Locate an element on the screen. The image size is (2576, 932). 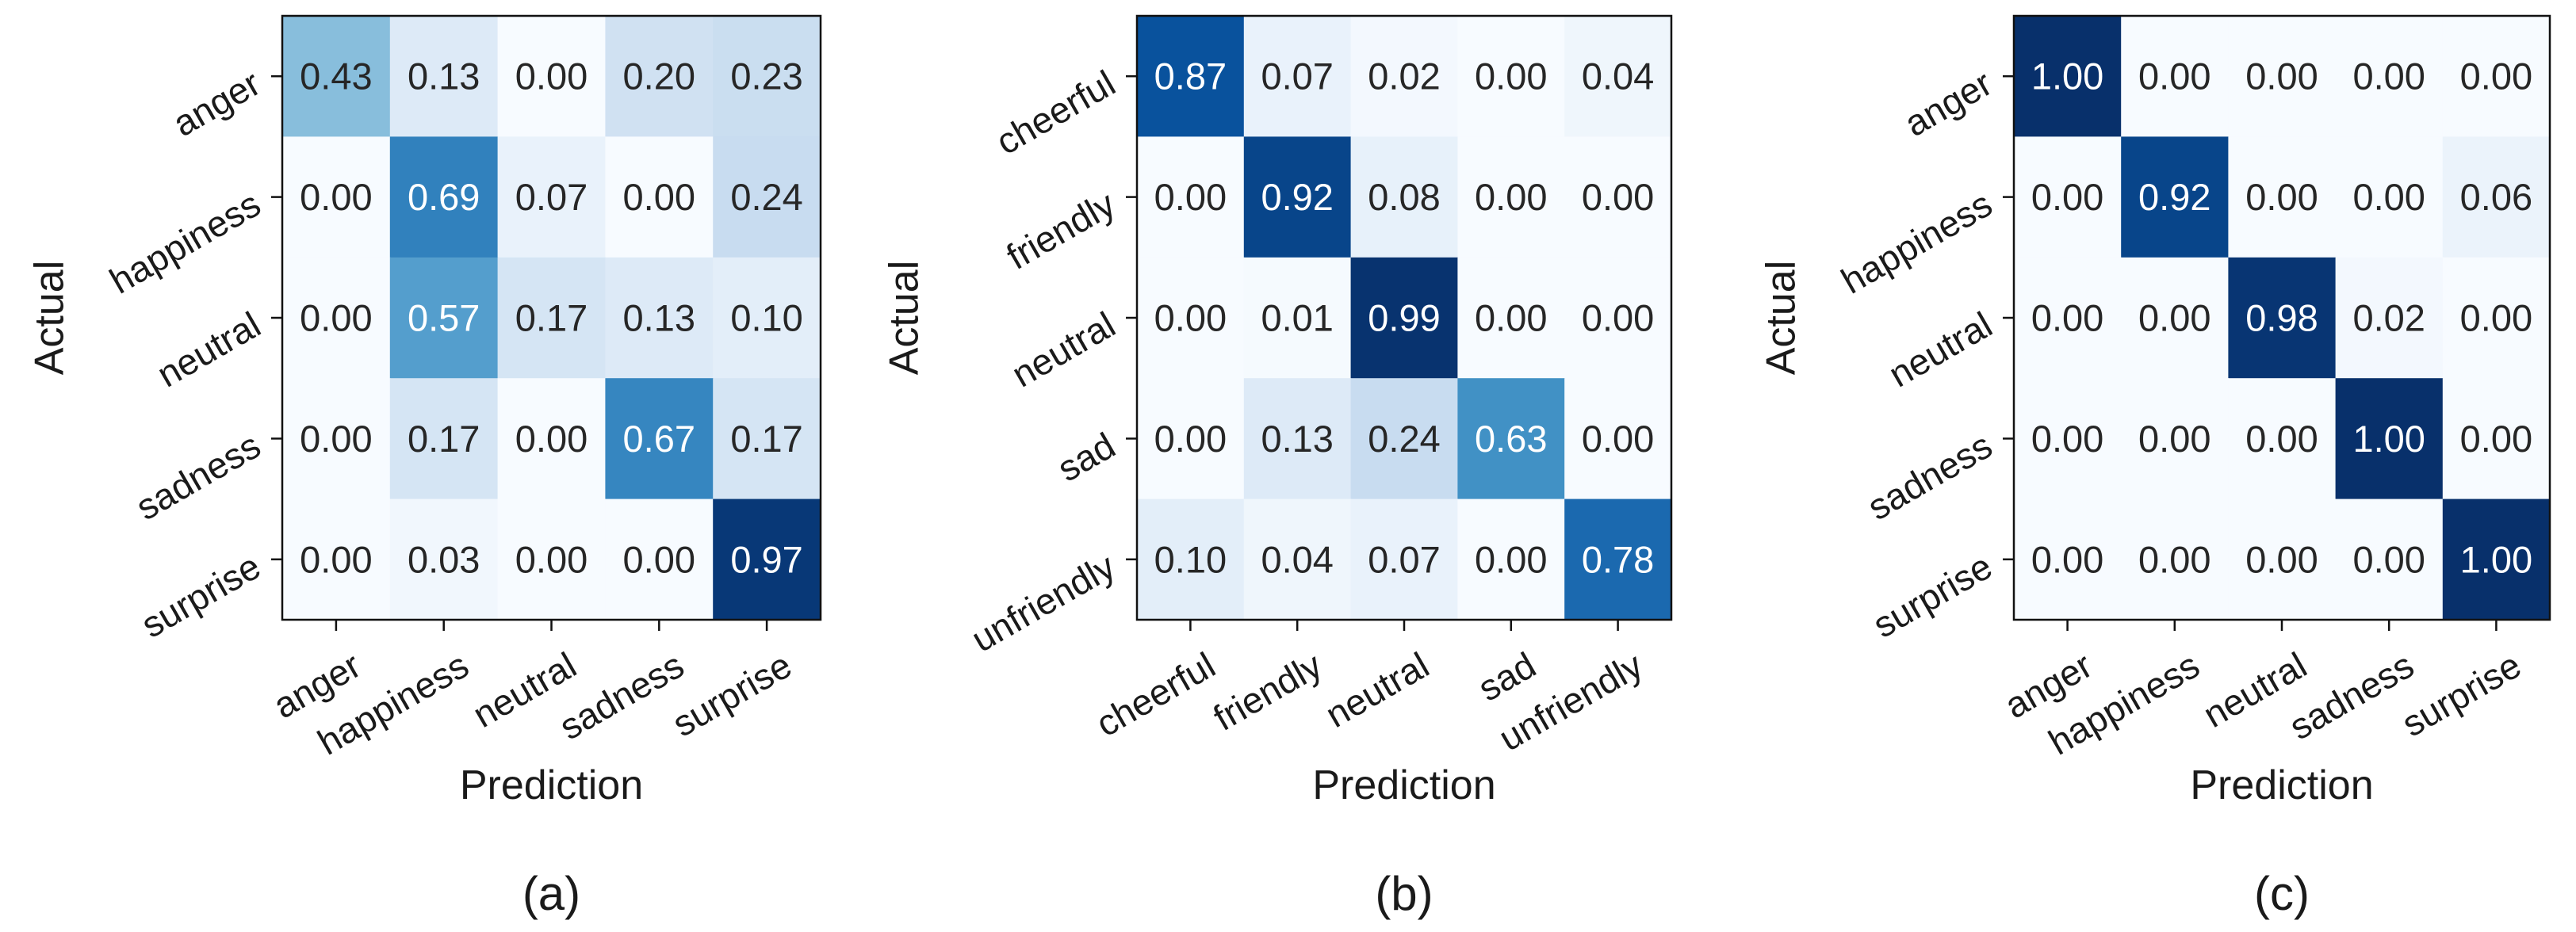
cell-value-label: 0.67 is located at coordinates (659, 439).